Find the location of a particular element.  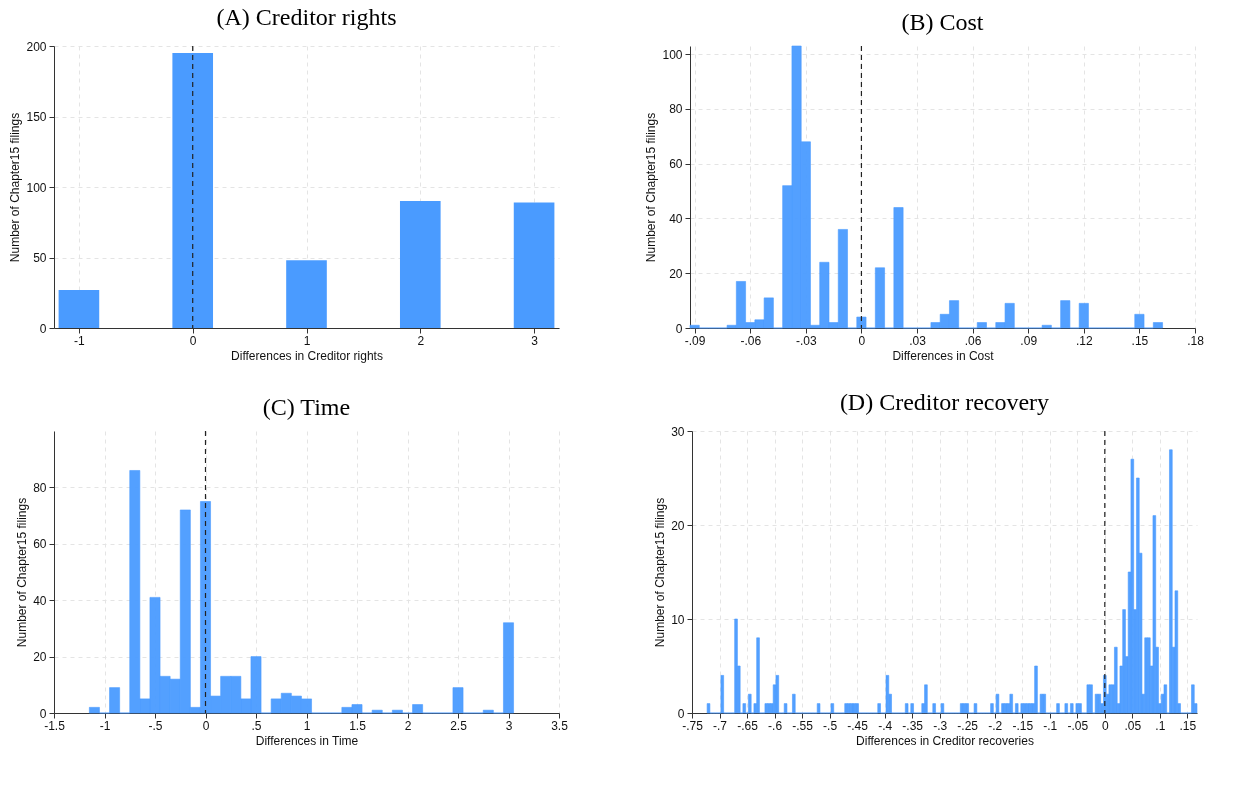

x-tick-label: -.2 is located at coordinates (995, 725).